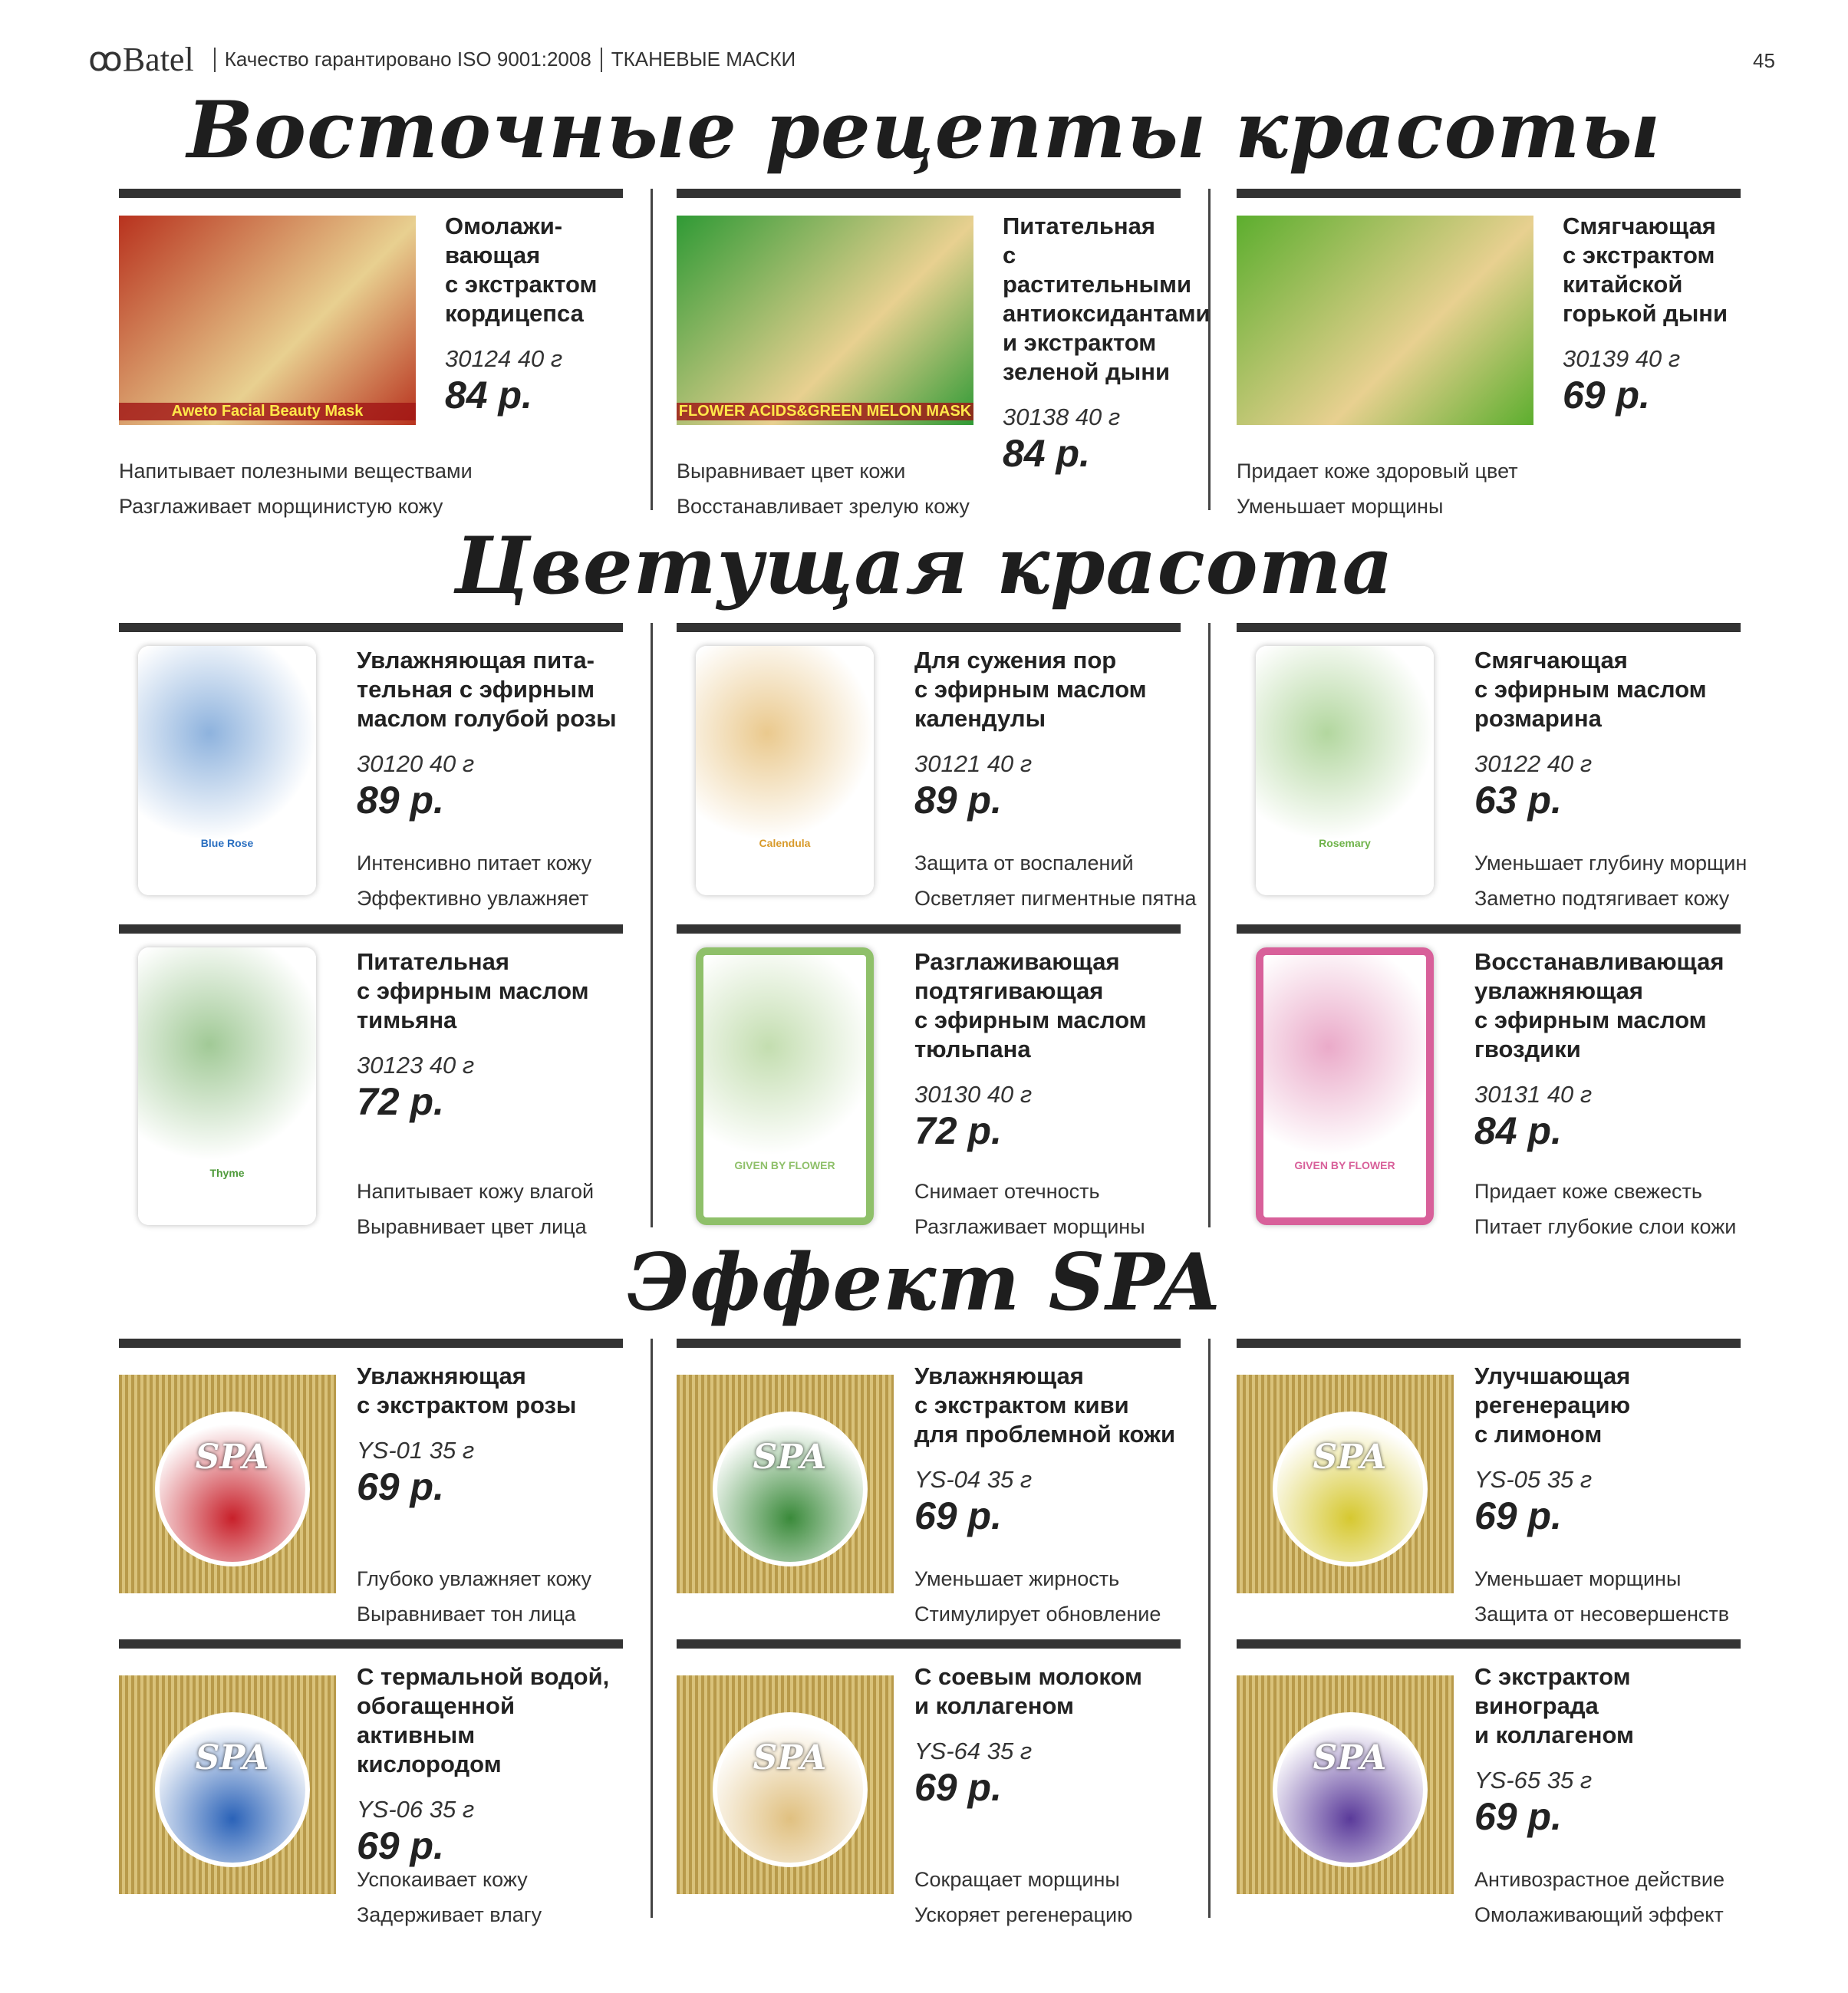  Describe the element at coordinates (1611, 864) in the screenshot. I see `benefit-item: Уменьшает глубину морщин` at that location.